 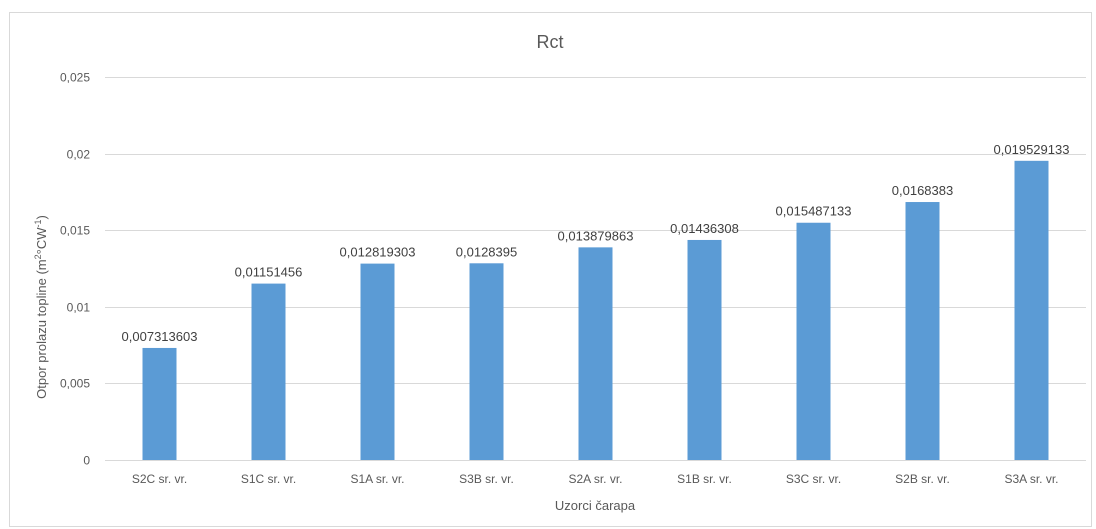 I want to click on x-tick-label: S3B sr. vr., so click(x=486, y=479).